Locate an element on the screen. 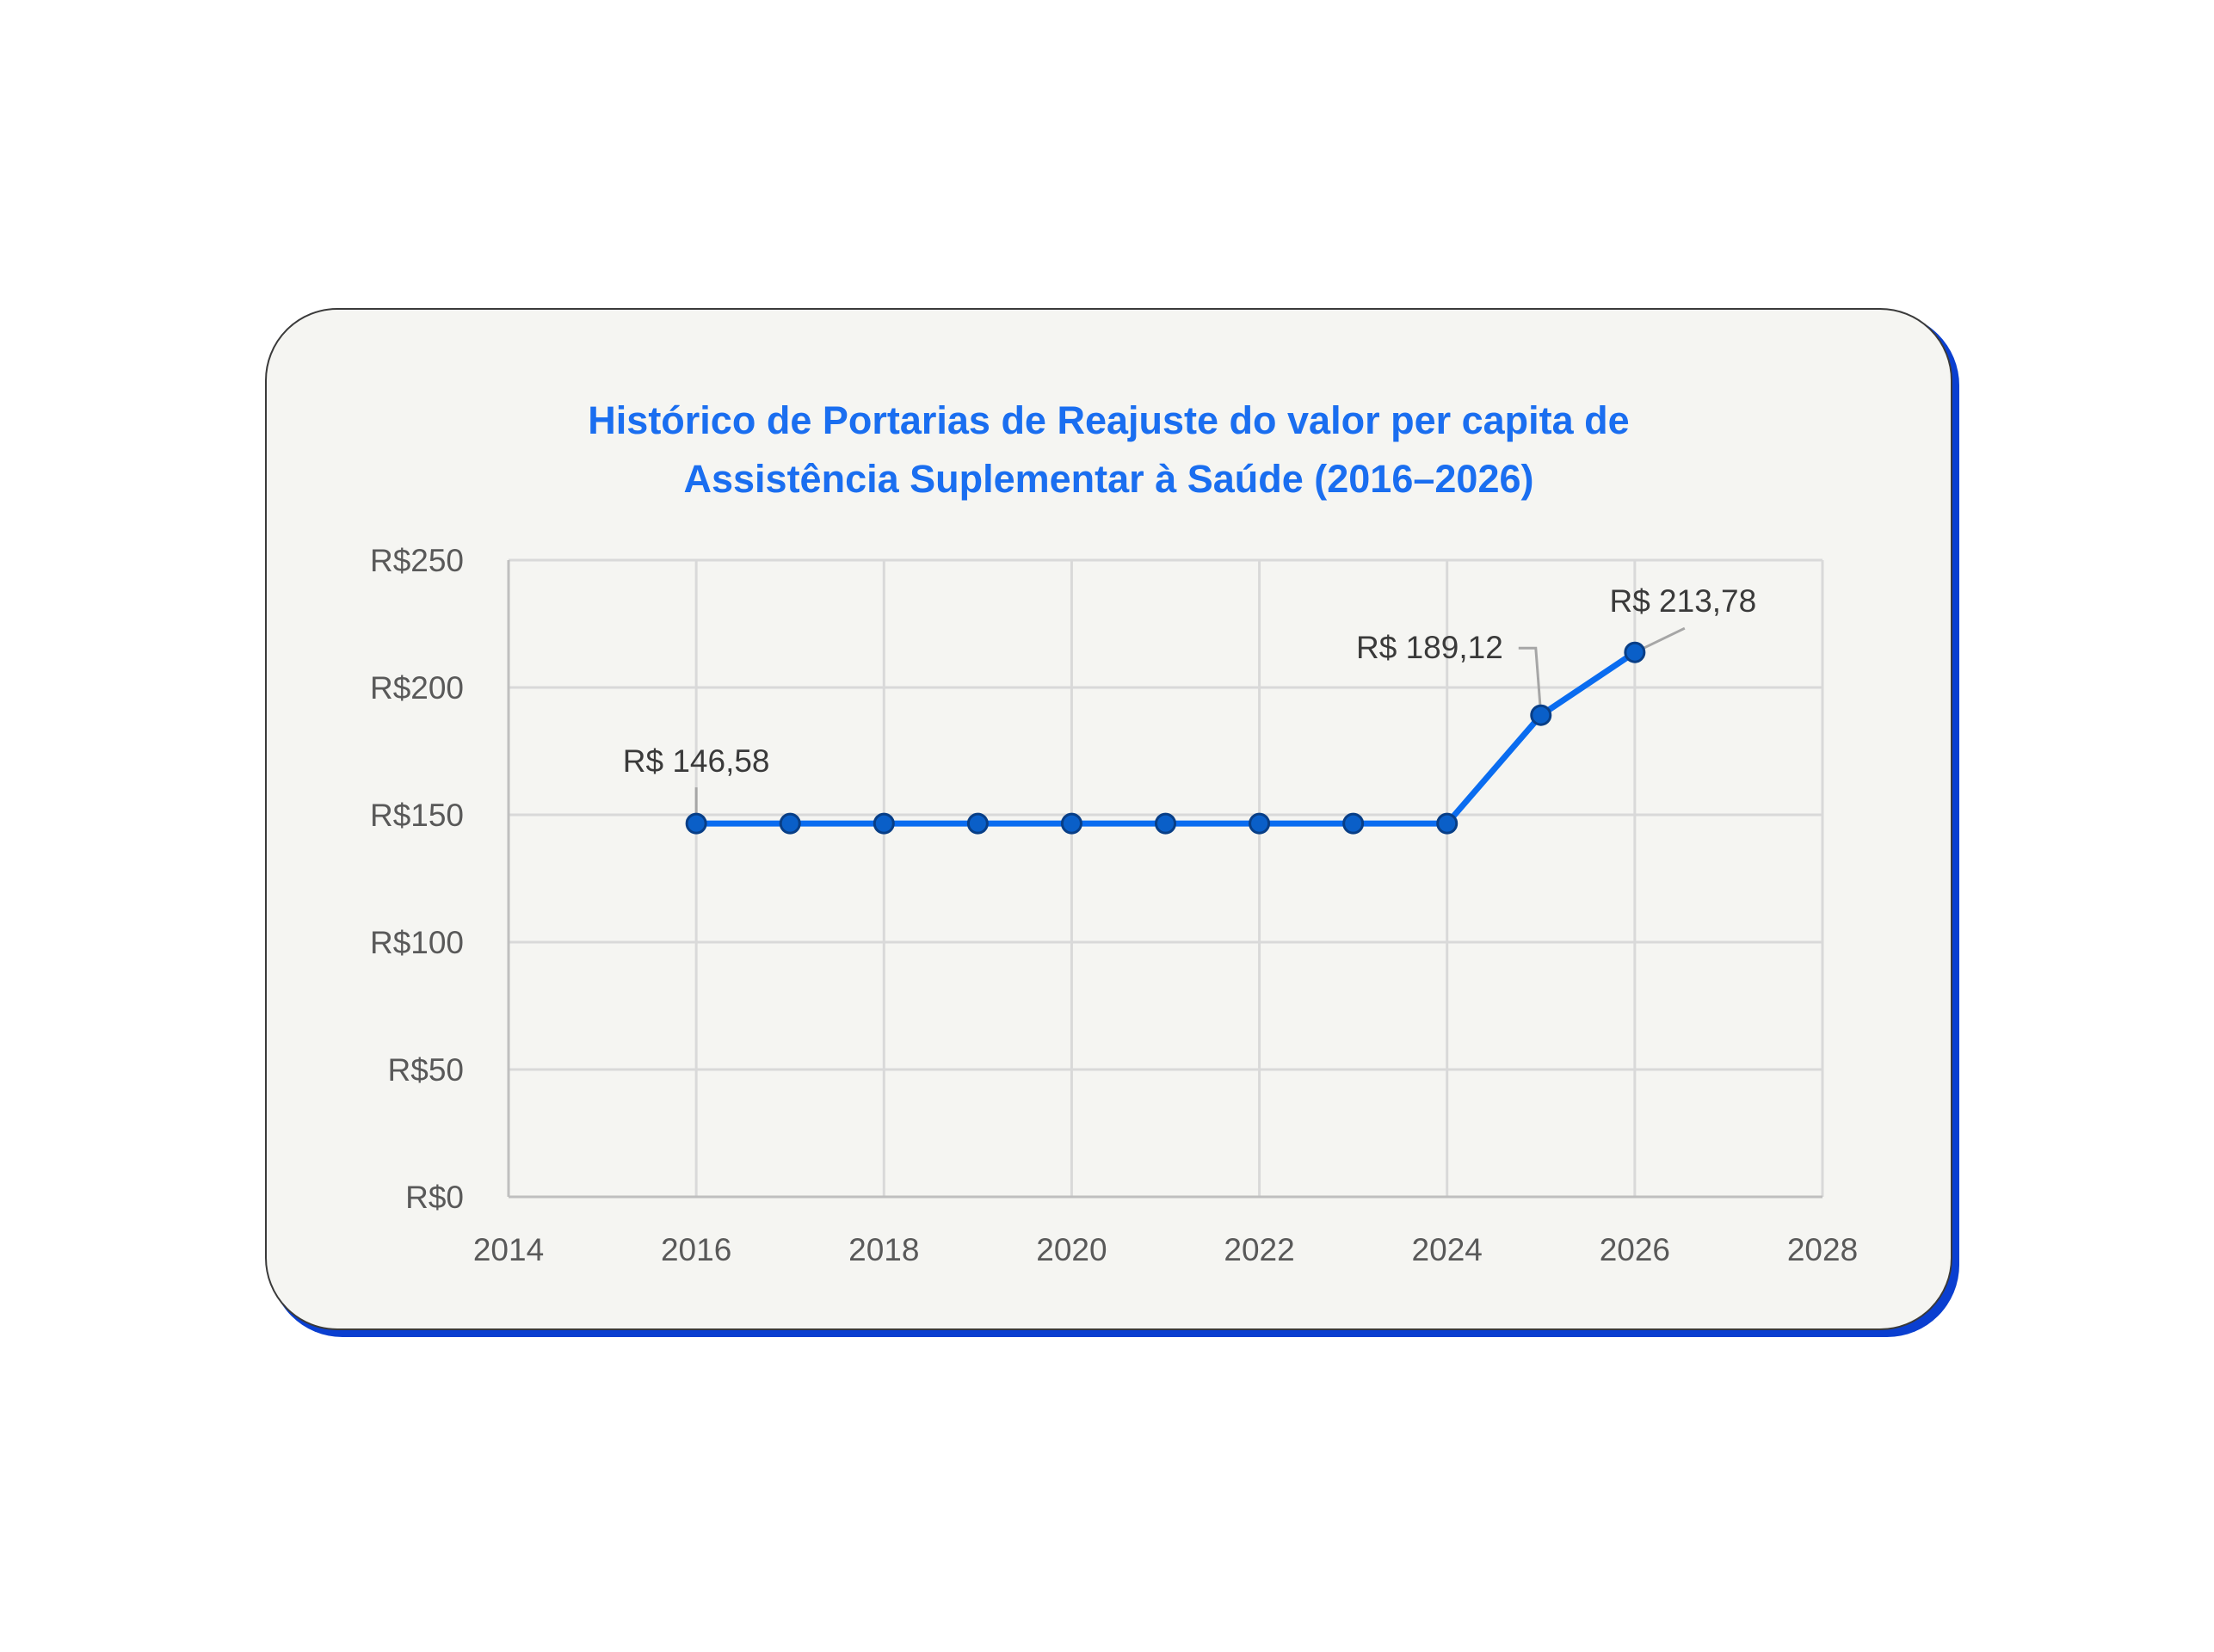 The image size is (2214, 1652). y-tick-label: R$0 is located at coordinates (435, 1197).